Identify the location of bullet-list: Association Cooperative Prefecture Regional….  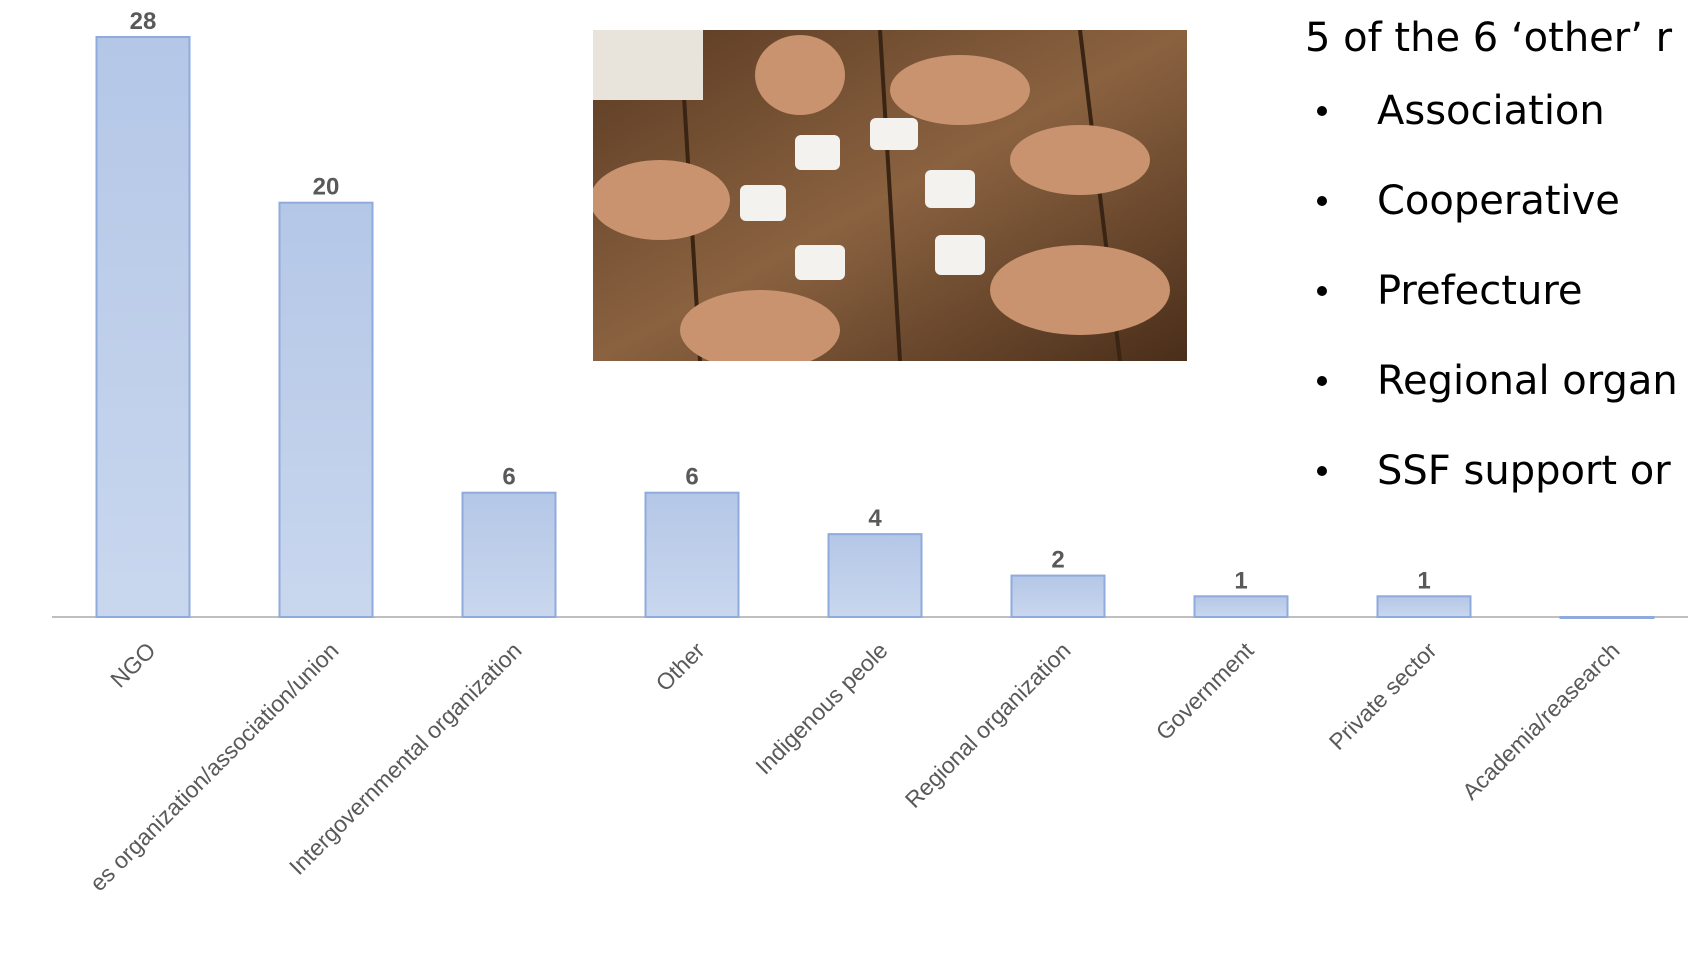
(1497, 291).